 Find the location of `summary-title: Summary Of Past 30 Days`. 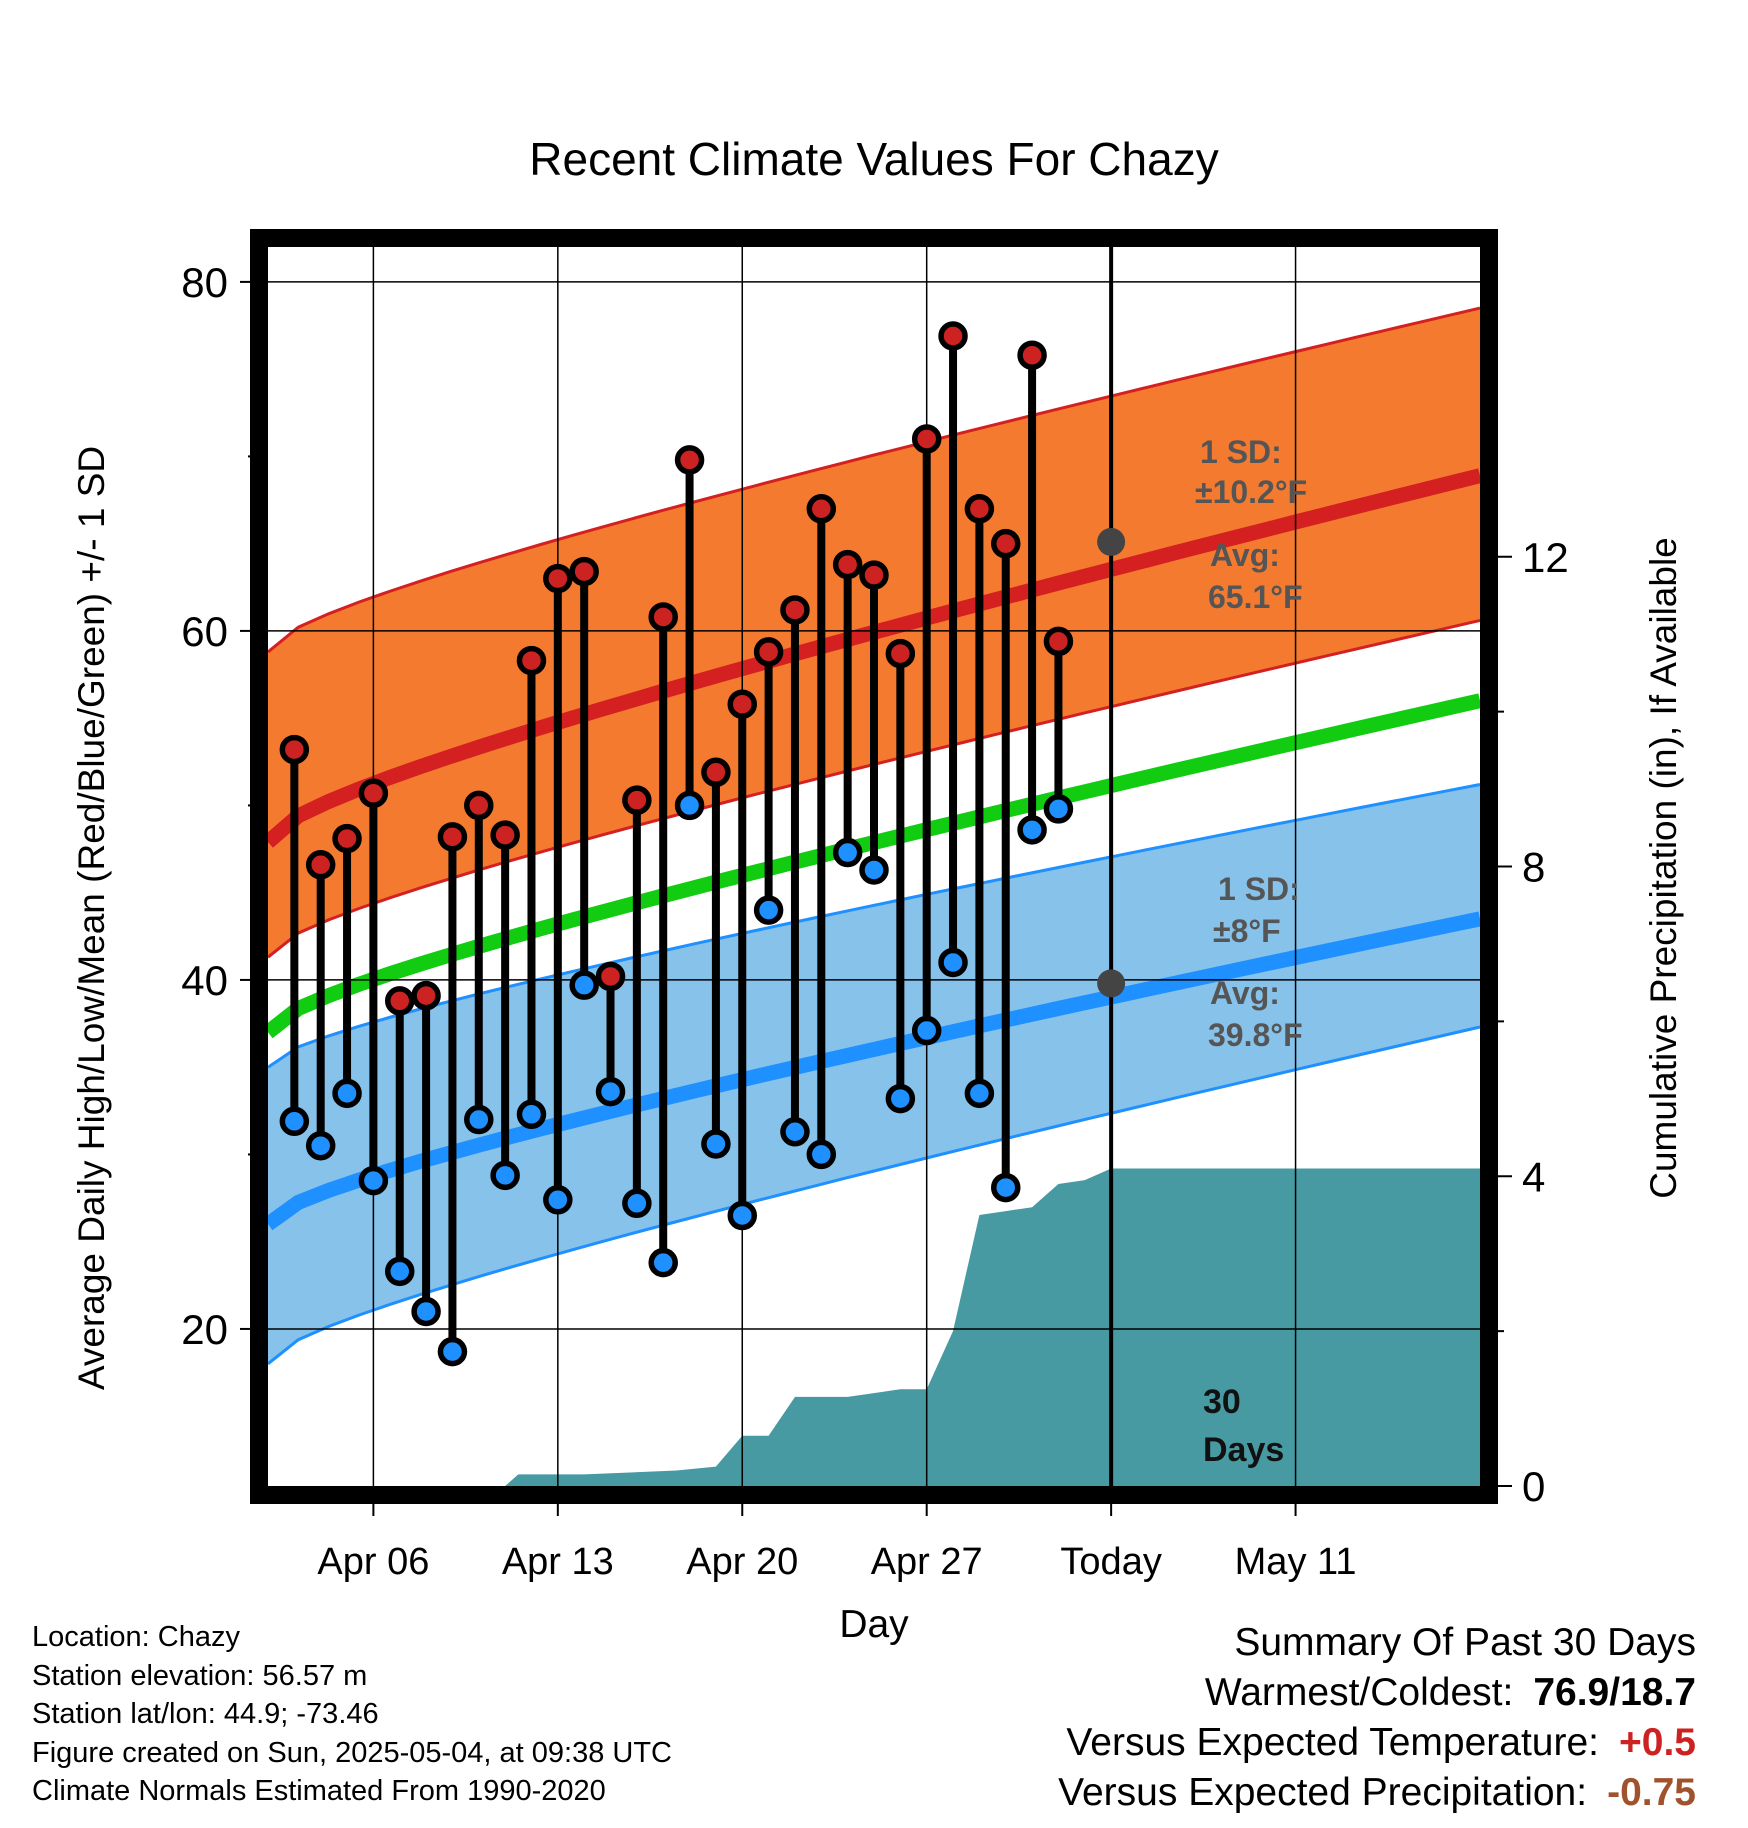

summary-title: Summary Of Past 30 Days is located at coordinates (1465, 1642).